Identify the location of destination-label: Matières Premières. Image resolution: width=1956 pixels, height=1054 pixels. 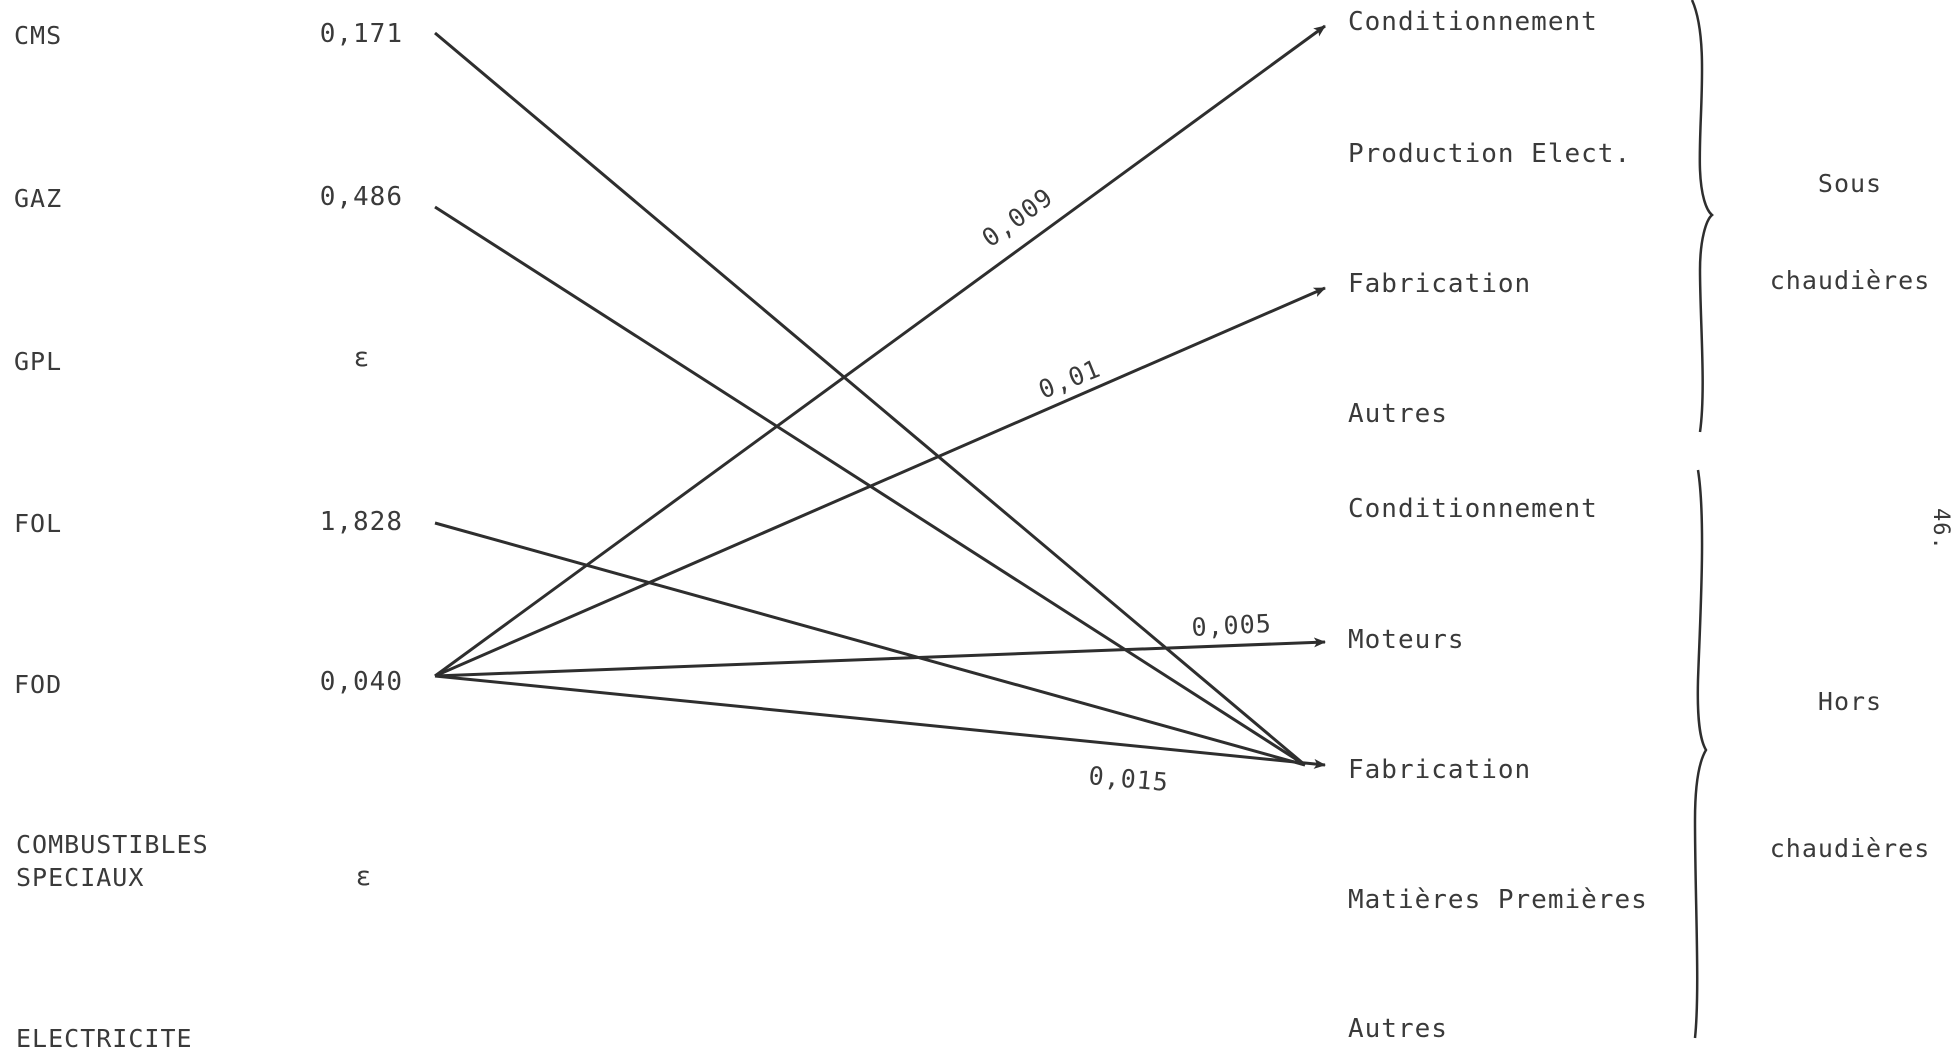
(1498, 900).